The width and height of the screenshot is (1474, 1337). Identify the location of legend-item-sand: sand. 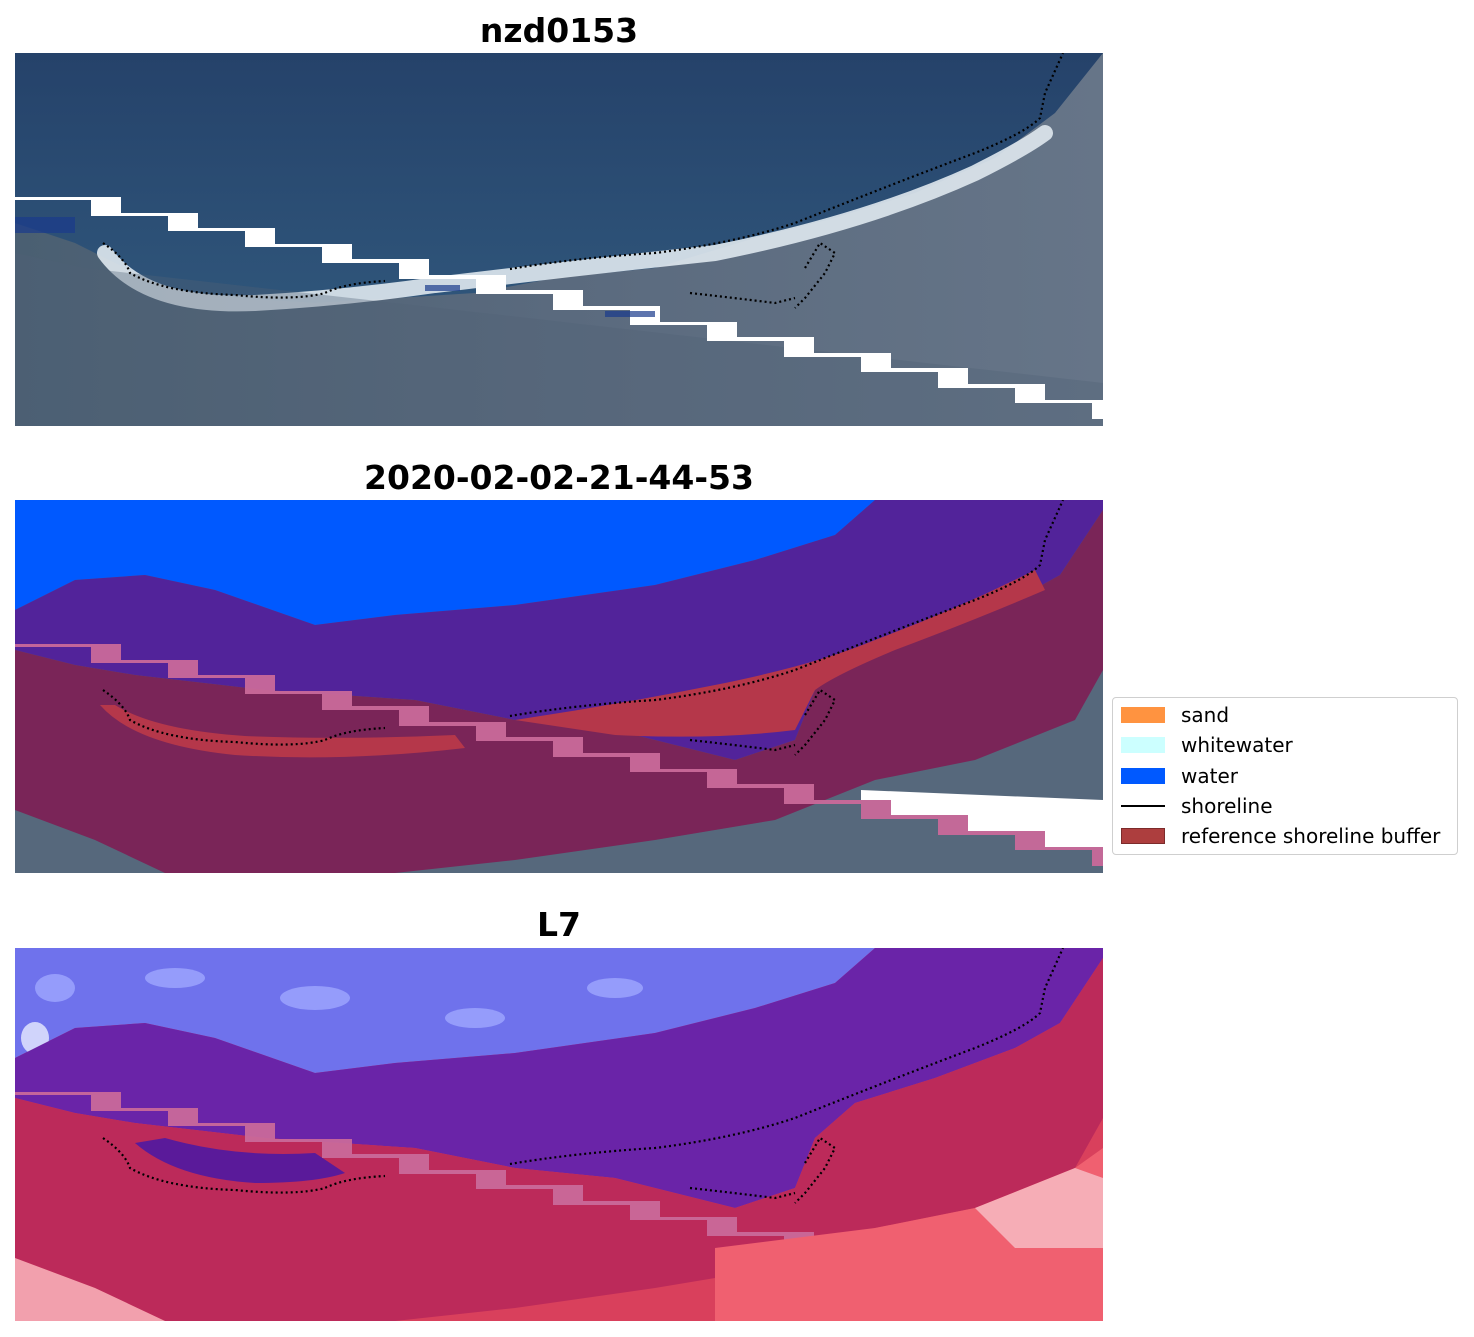
(1175, 715).